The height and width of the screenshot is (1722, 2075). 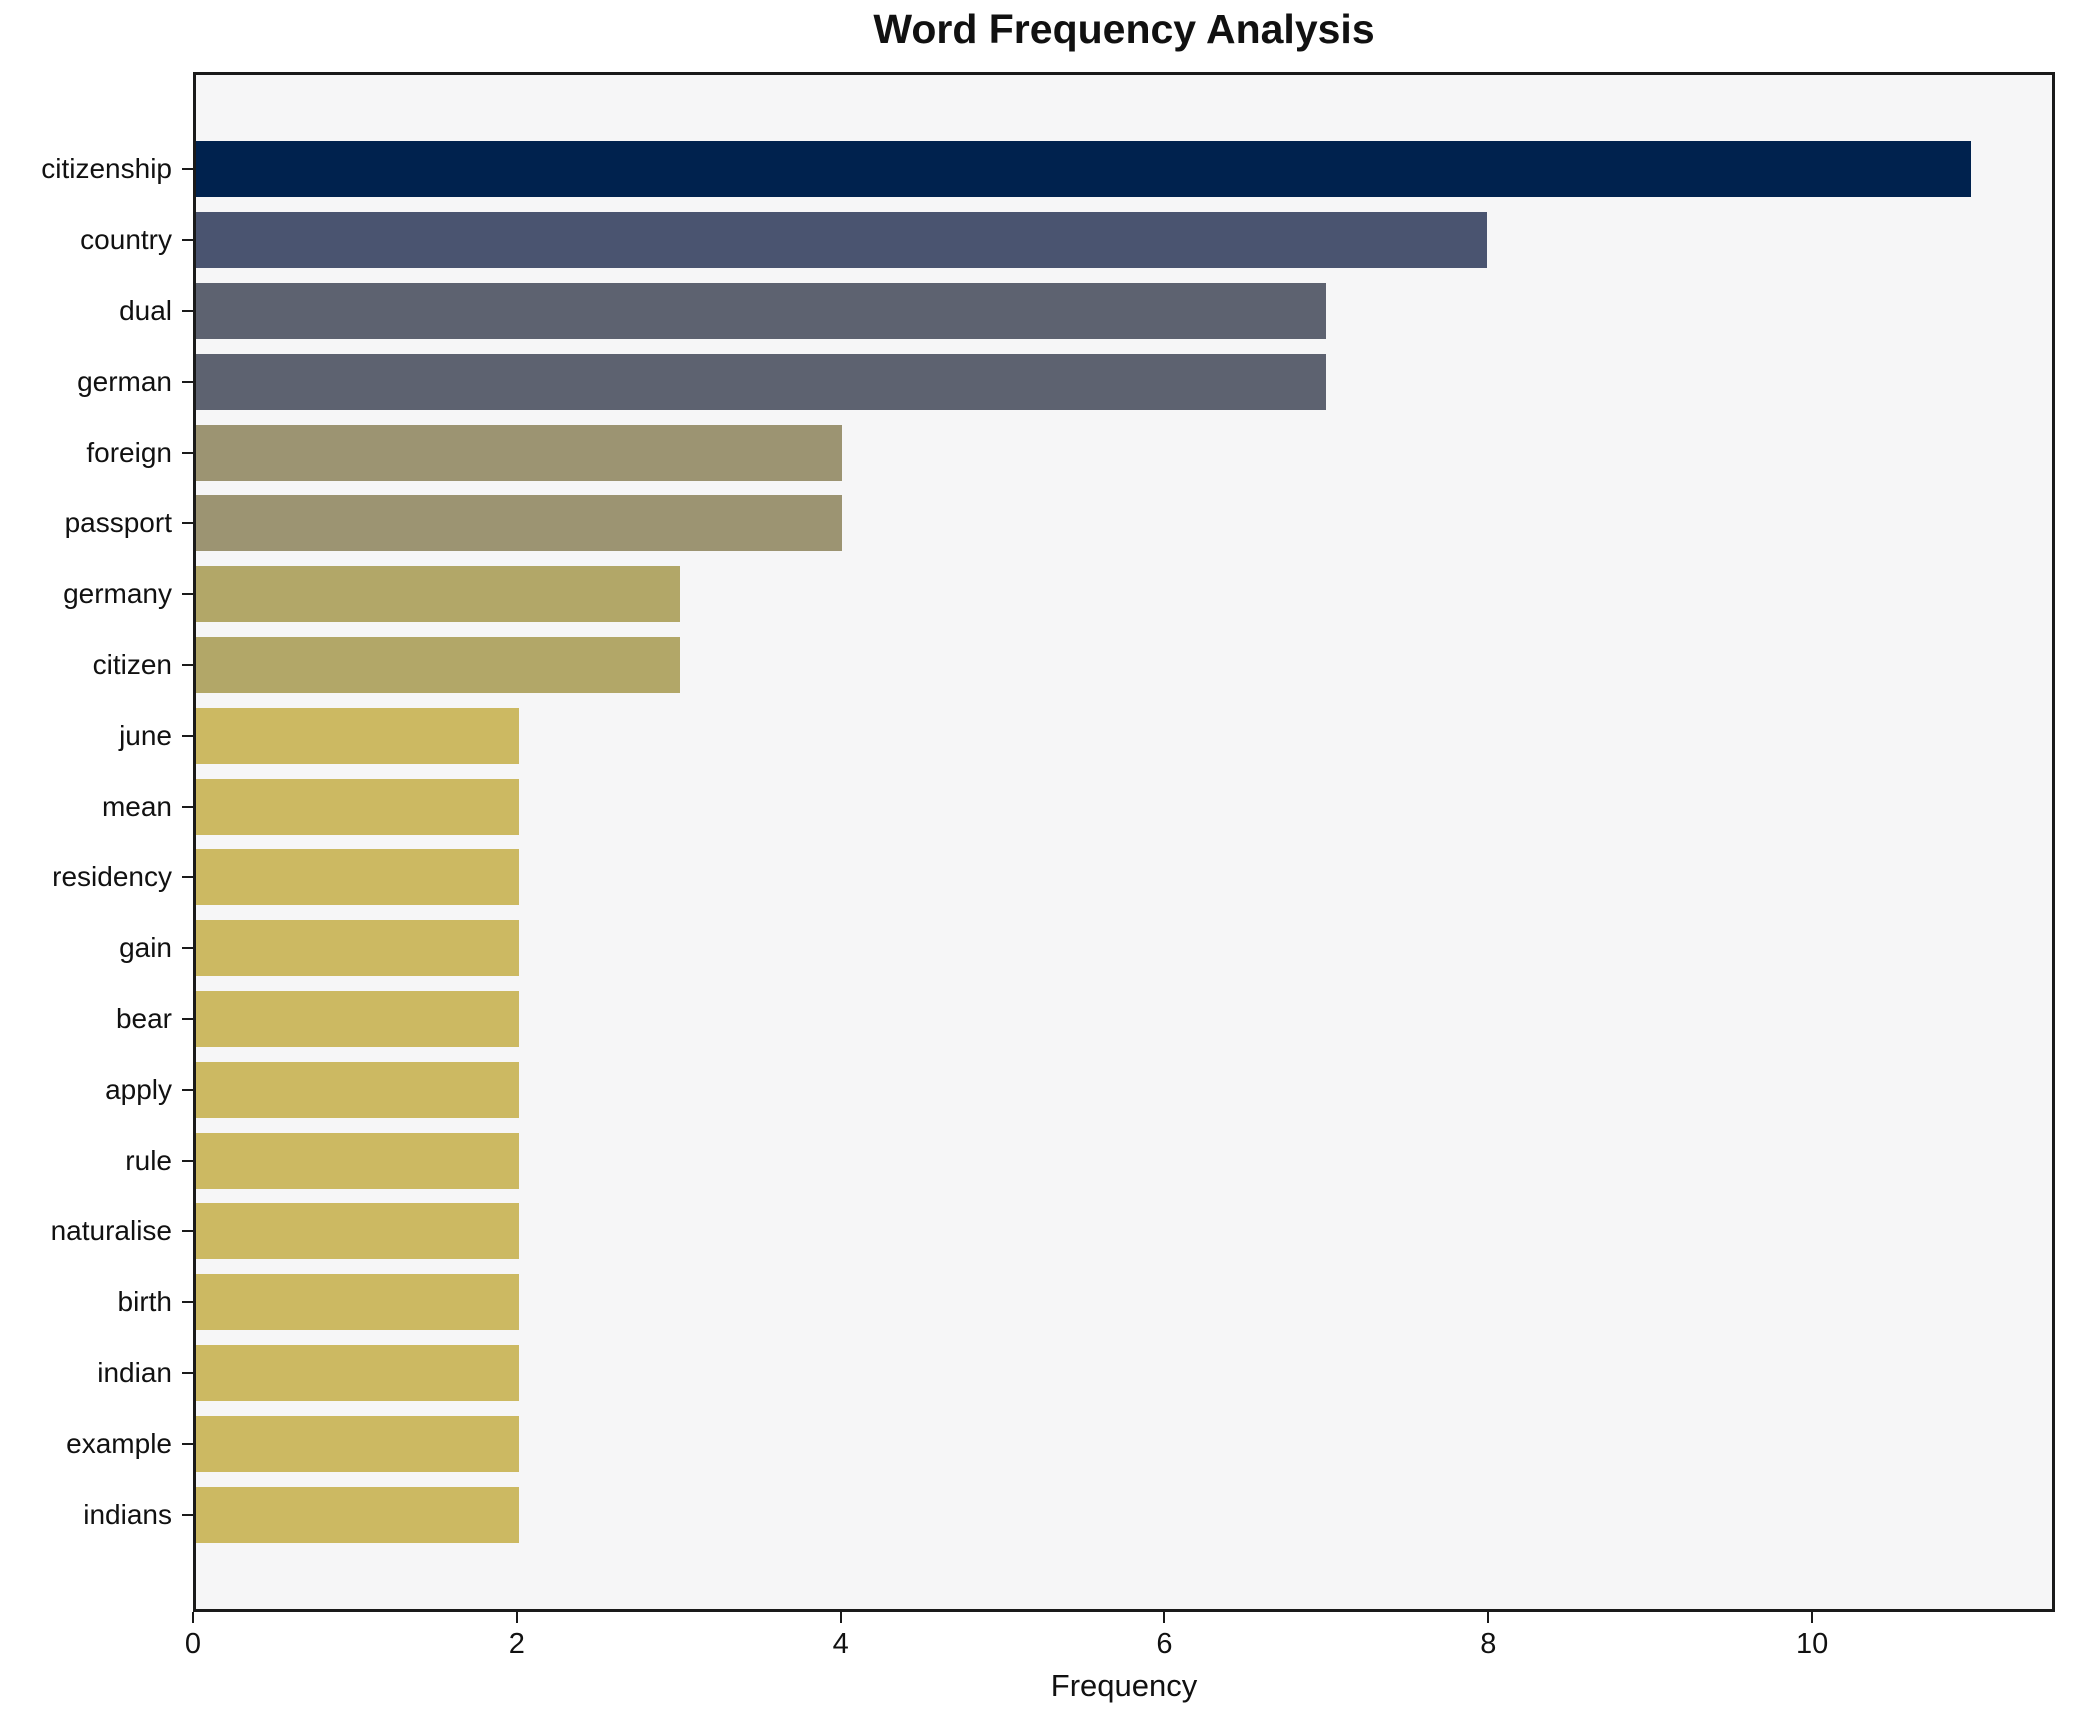 What do you see at coordinates (187, 806) in the screenshot?
I see `ytick-mark-mean` at bounding box center [187, 806].